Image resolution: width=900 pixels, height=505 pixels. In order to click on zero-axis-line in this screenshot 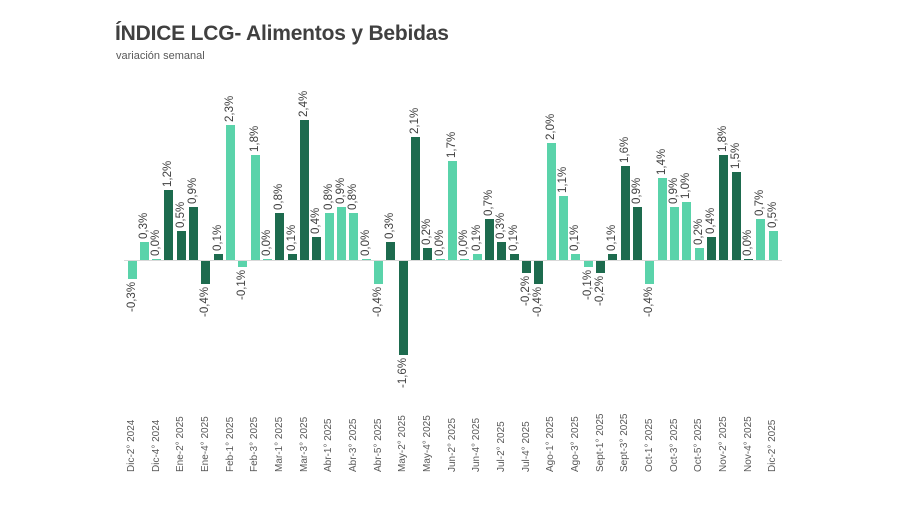, I will do `click(453, 260)`.